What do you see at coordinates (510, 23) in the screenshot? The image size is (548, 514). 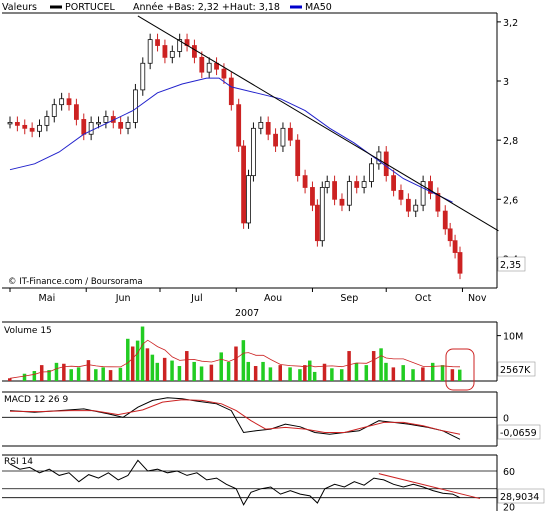 I see `price-y-tick-label: 3,2` at bounding box center [510, 23].